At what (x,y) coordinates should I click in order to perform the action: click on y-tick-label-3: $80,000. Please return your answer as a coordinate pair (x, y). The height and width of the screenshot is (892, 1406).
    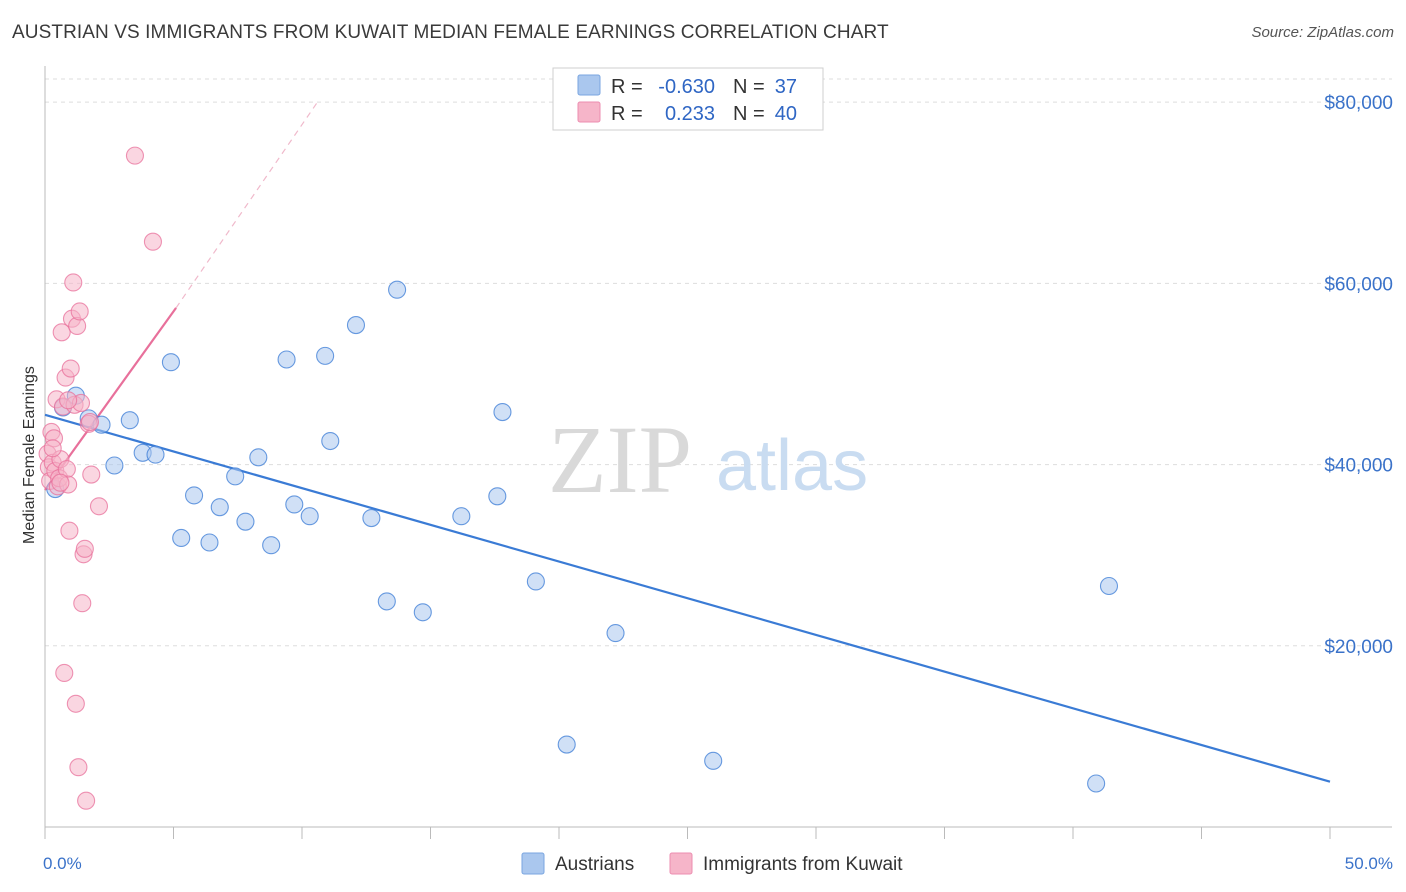
    Looking at the image, I should click on (1358, 103).